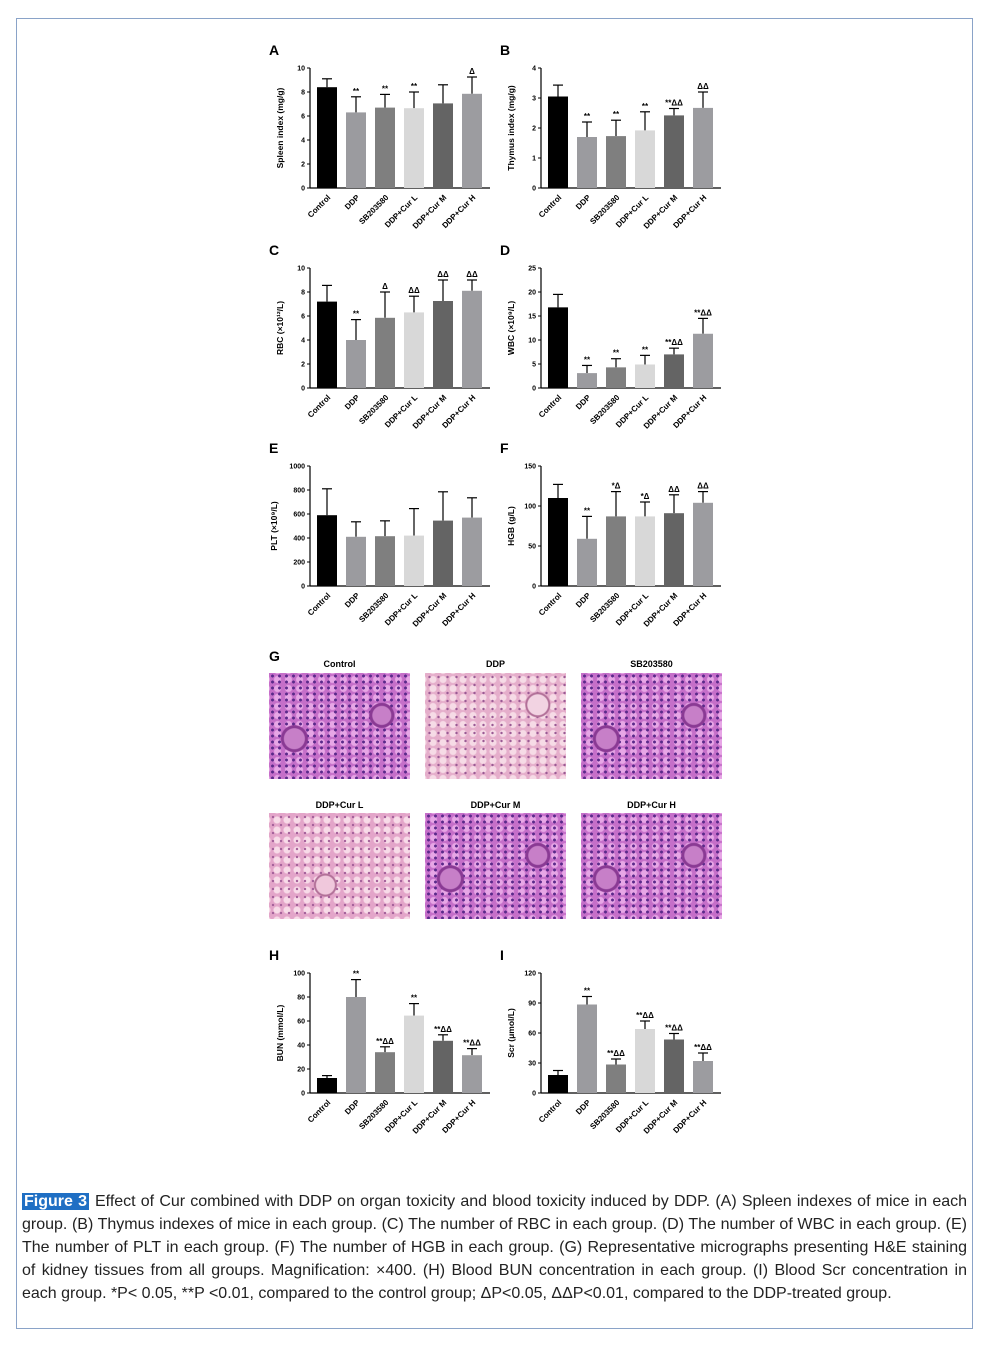 This screenshot has height=1347, width=986. Describe the element at coordinates (532, 317) in the screenshot. I see `y-tick-label: 15` at that location.